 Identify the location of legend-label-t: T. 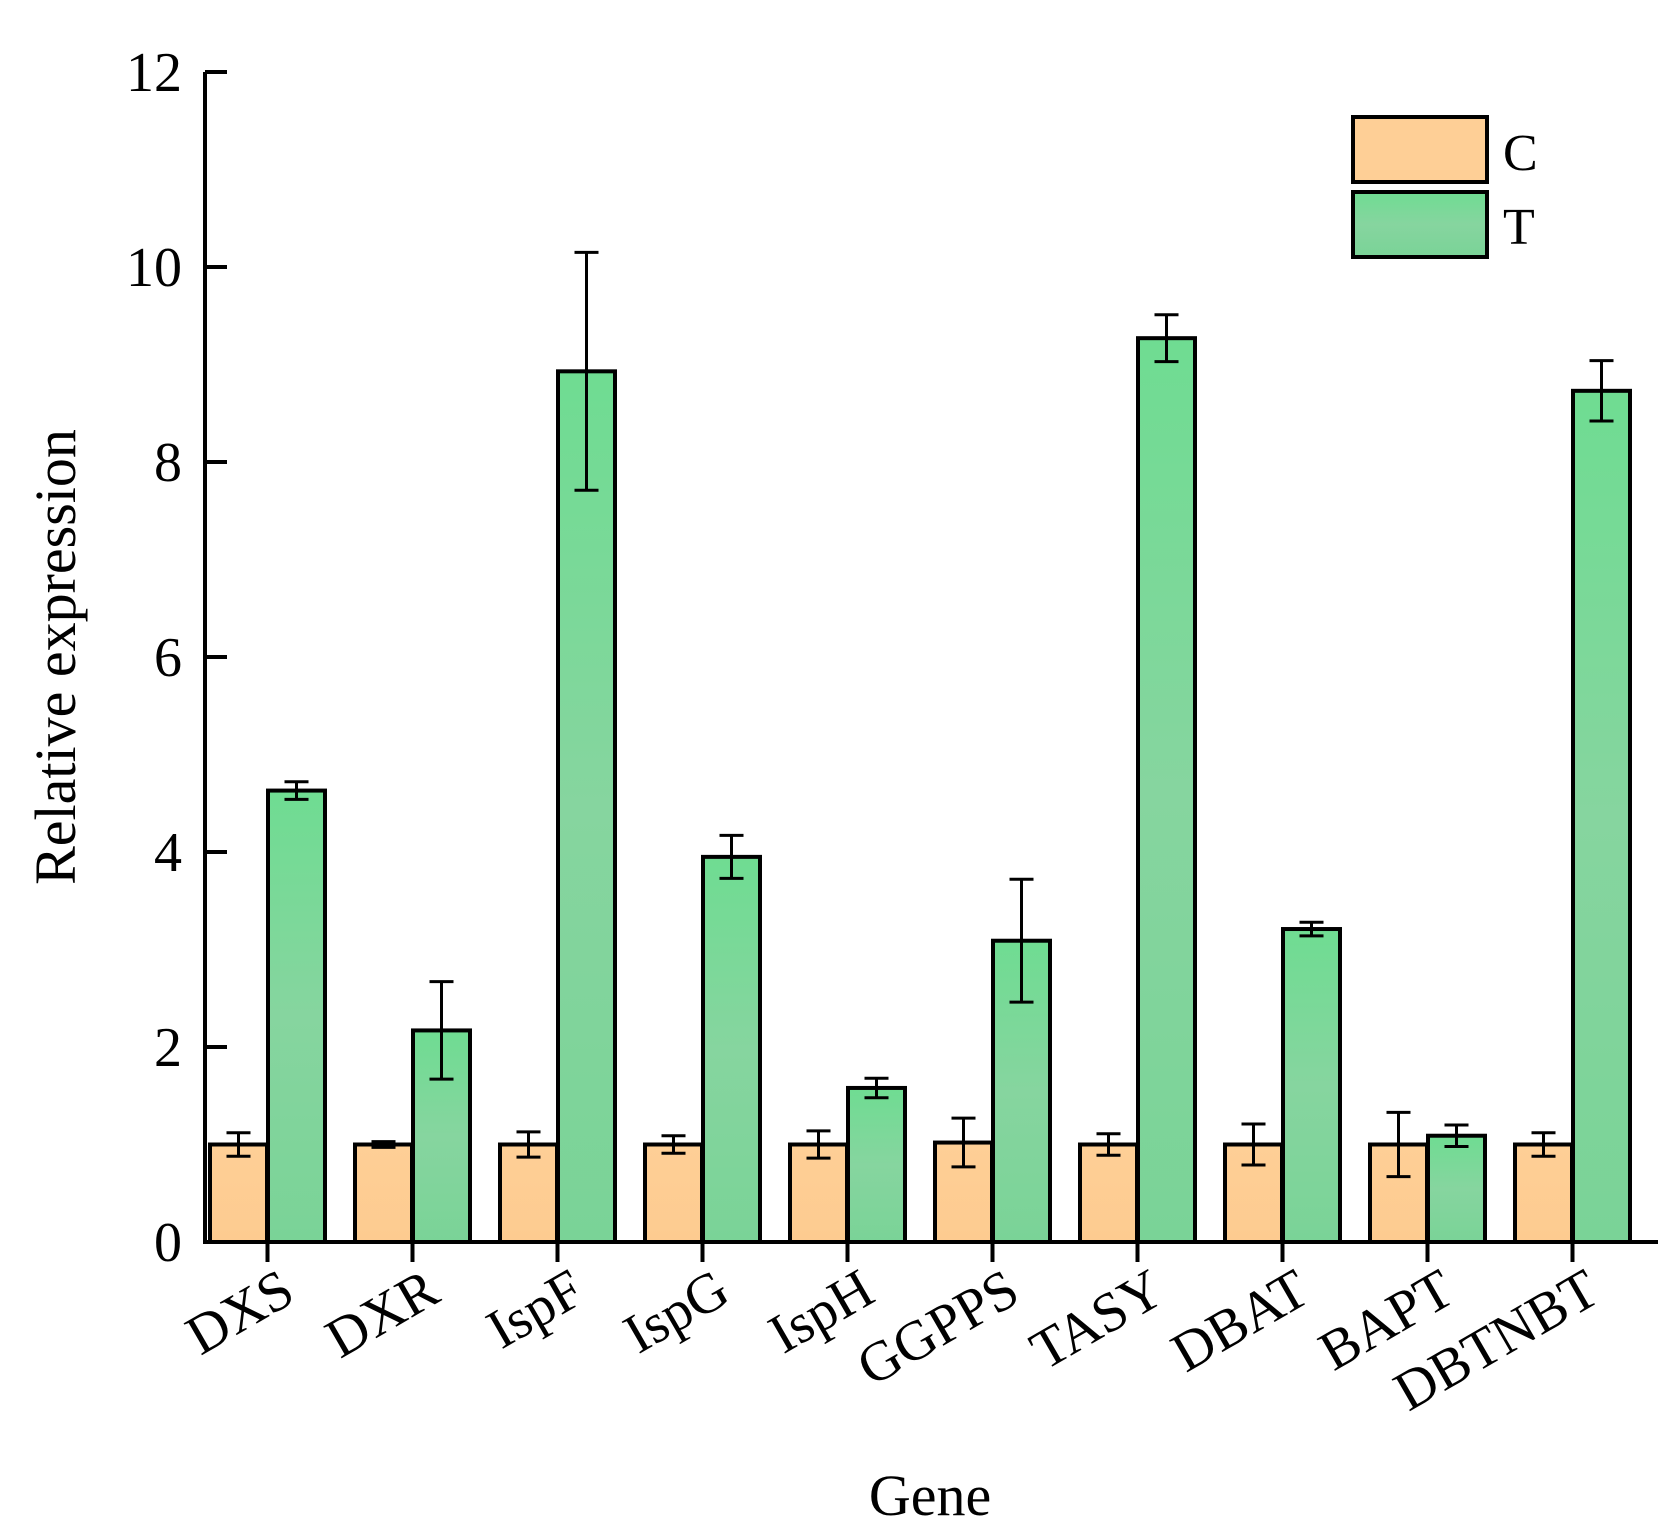
(1519, 227).